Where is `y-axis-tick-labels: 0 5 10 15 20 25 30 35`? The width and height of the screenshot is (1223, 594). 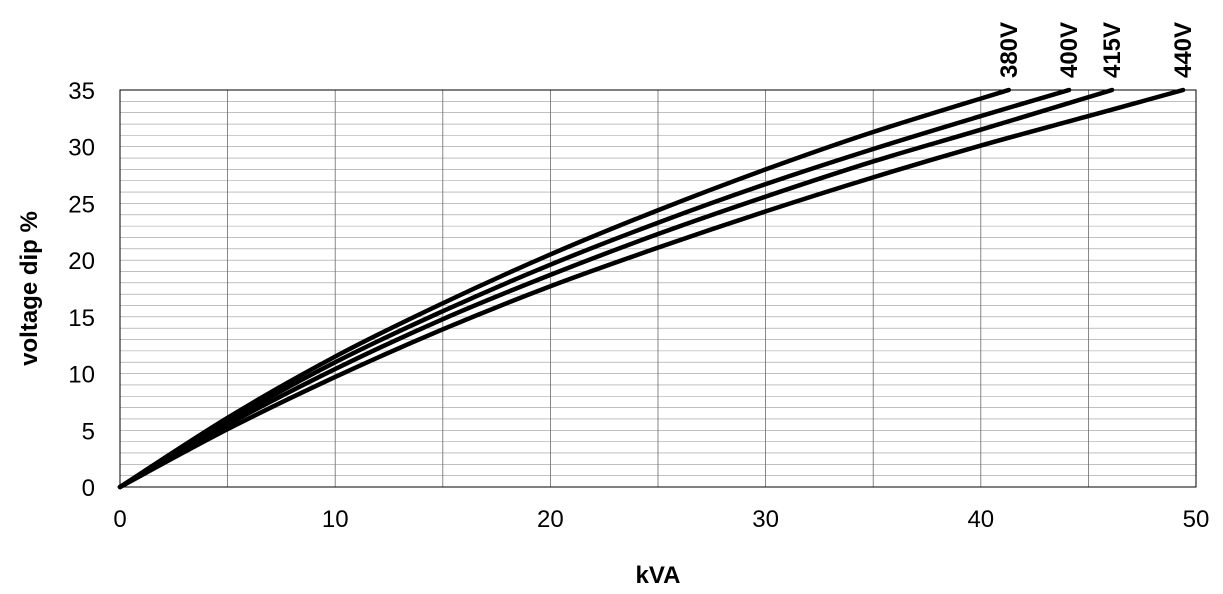
y-axis-tick-labels: 0 5 10 15 20 25 30 35 is located at coordinates (81, 290).